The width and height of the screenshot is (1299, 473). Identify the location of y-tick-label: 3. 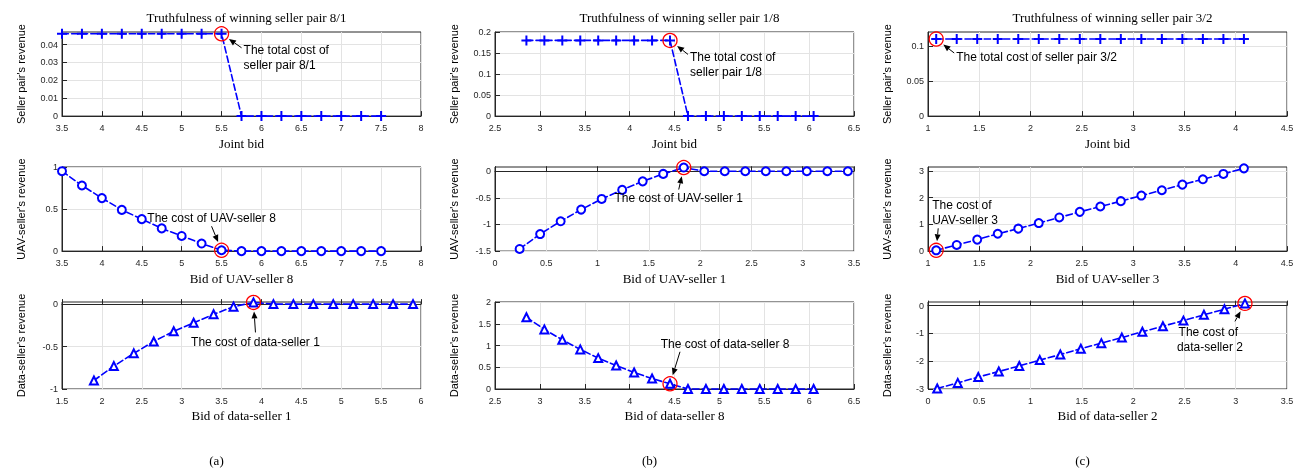
(921, 171).